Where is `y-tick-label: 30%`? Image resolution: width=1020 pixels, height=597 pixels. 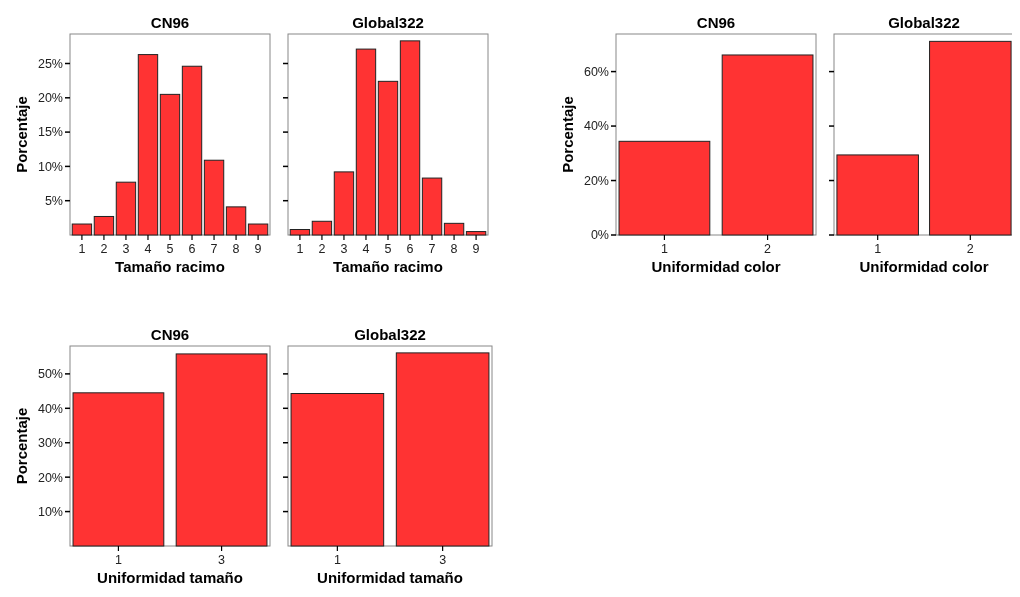 y-tick-label: 30% is located at coordinates (50, 443).